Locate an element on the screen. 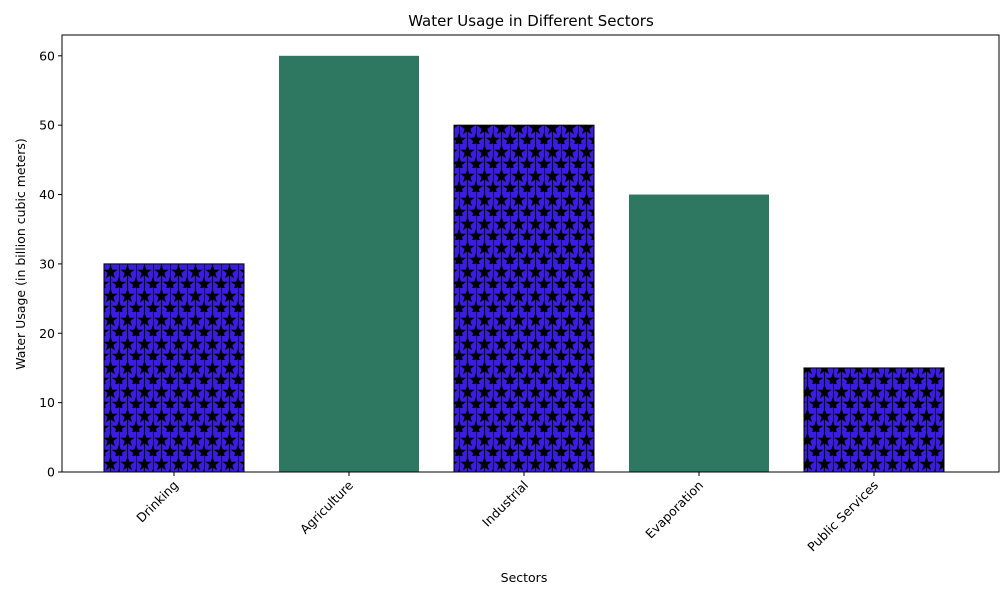 The height and width of the screenshot is (600, 1000). x-tick-label: Agriculture is located at coordinates (326, 506).